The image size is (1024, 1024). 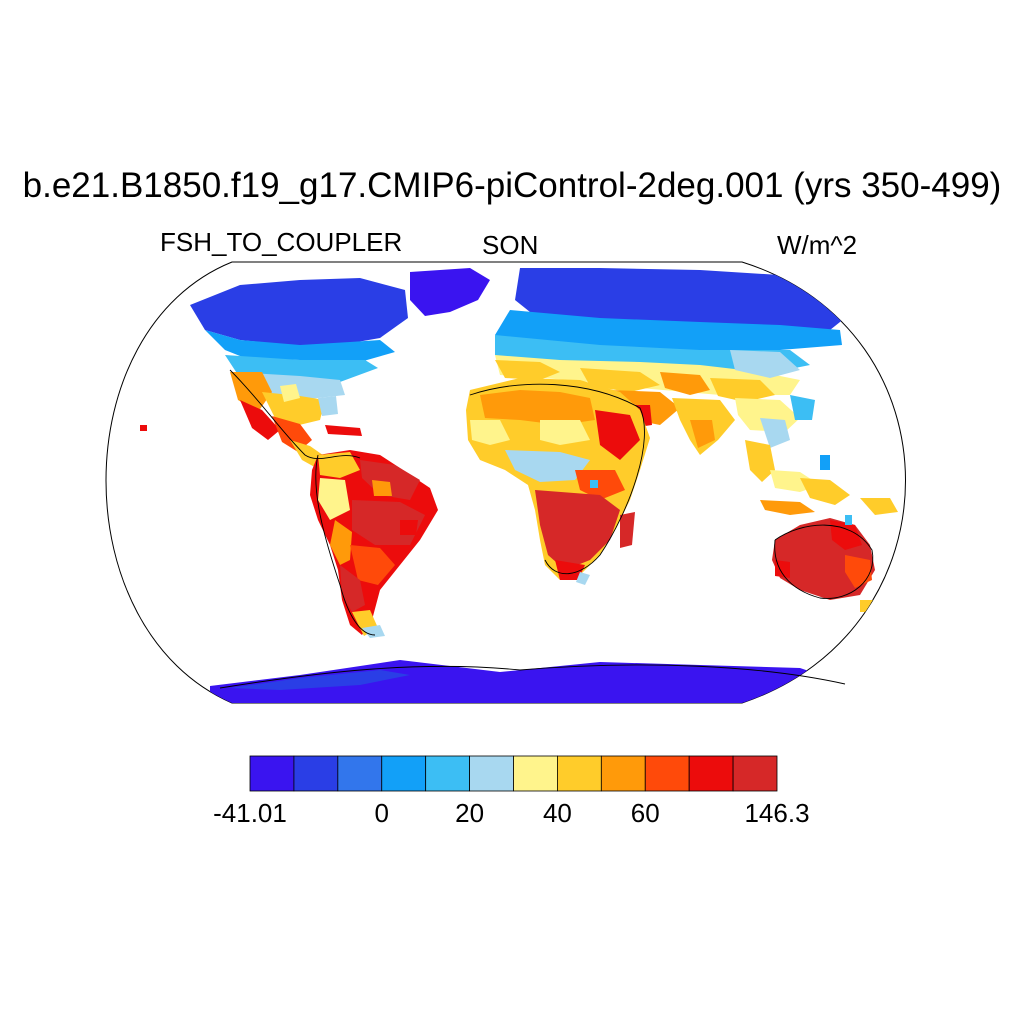 What do you see at coordinates (315, 369) in the screenshot?
I see `north-america` at bounding box center [315, 369].